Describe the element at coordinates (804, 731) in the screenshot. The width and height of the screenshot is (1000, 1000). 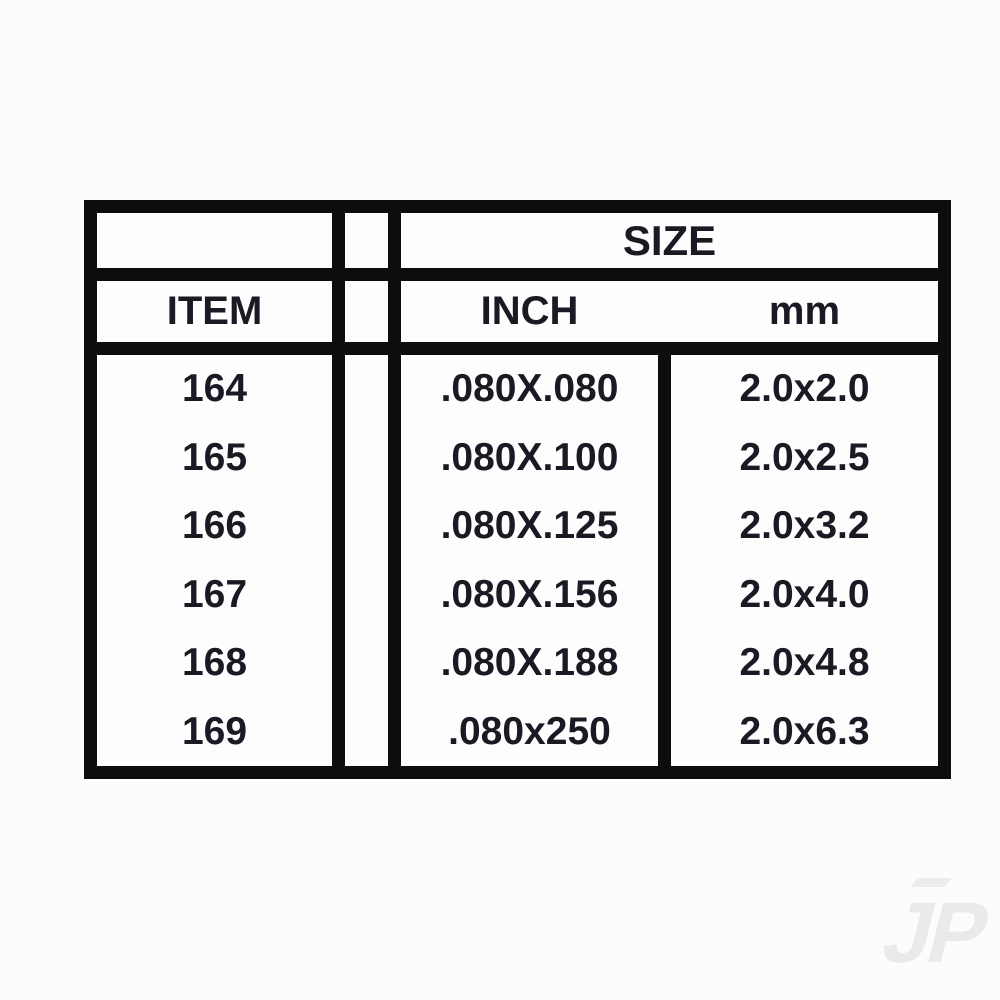
I see `mm-cell: 2.0x6.3` at that location.